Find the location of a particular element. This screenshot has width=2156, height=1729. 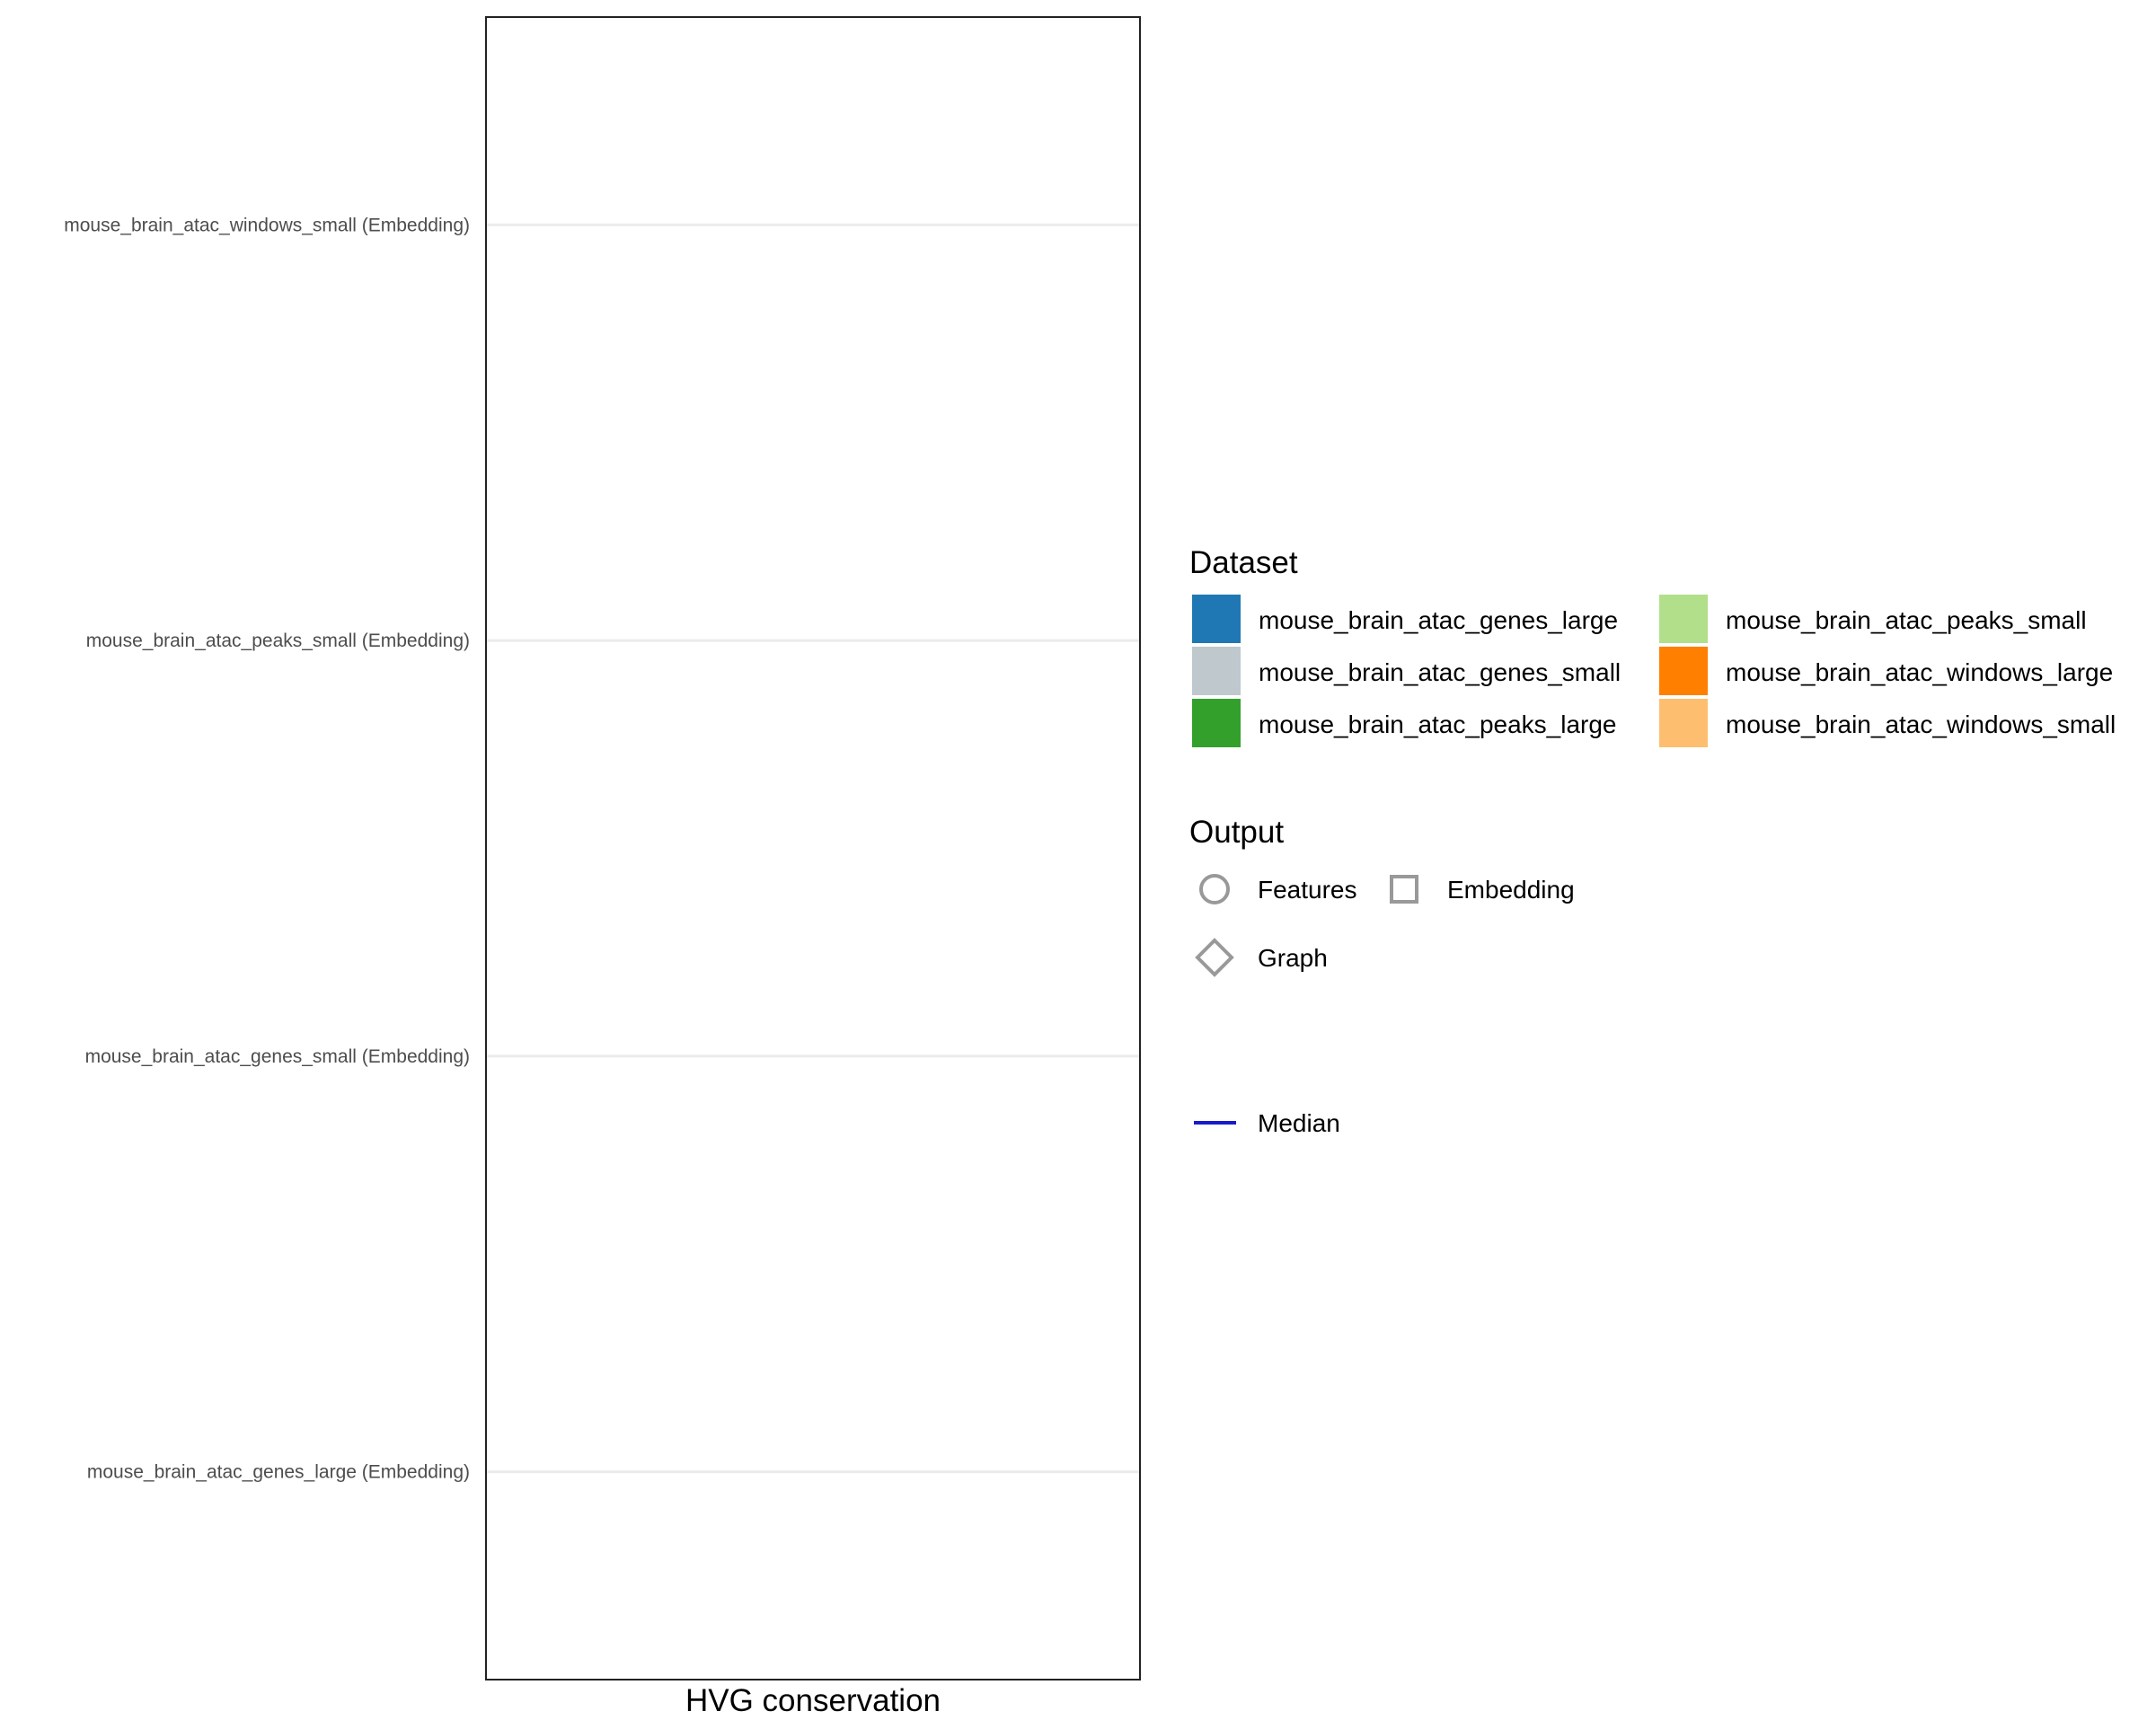

y-tick-label: mouse_brain_atac_peaks_small (Embedding) is located at coordinates (278, 641).